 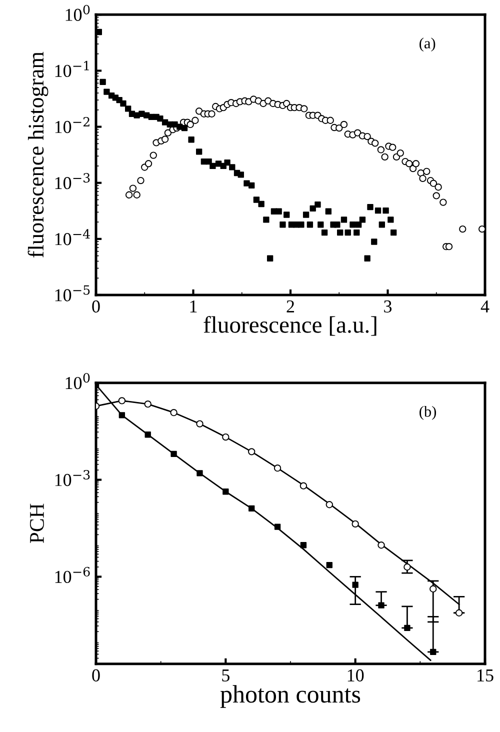 What do you see at coordinates (290, 696) in the screenshot?
I see `x-axis-title: photon counts` at bounding box center [290, 696].